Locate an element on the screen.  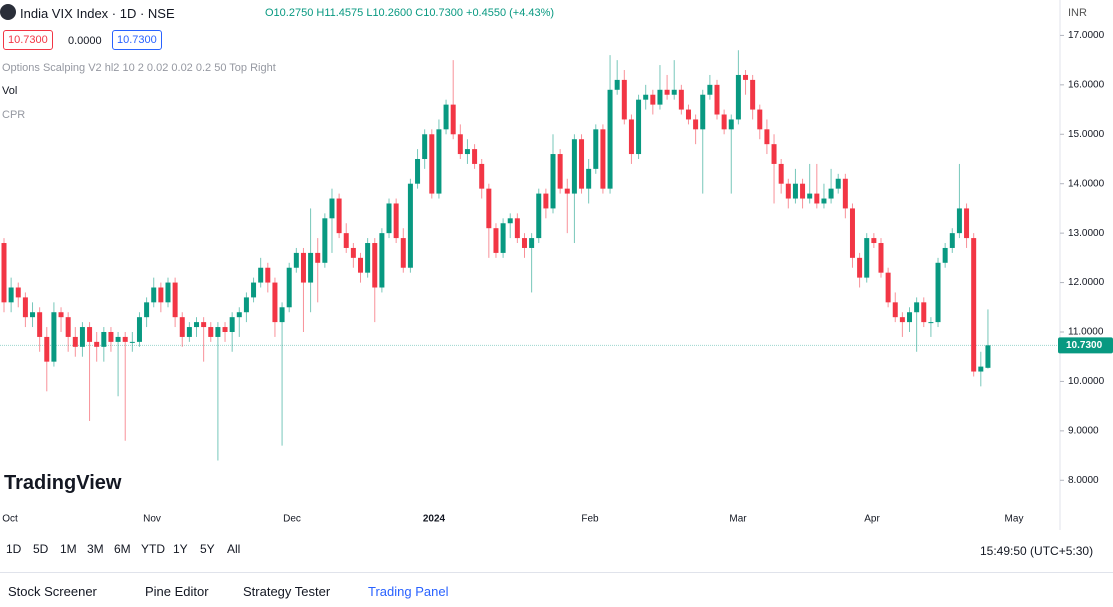
range-button: All is located at coordinates (234, 549).